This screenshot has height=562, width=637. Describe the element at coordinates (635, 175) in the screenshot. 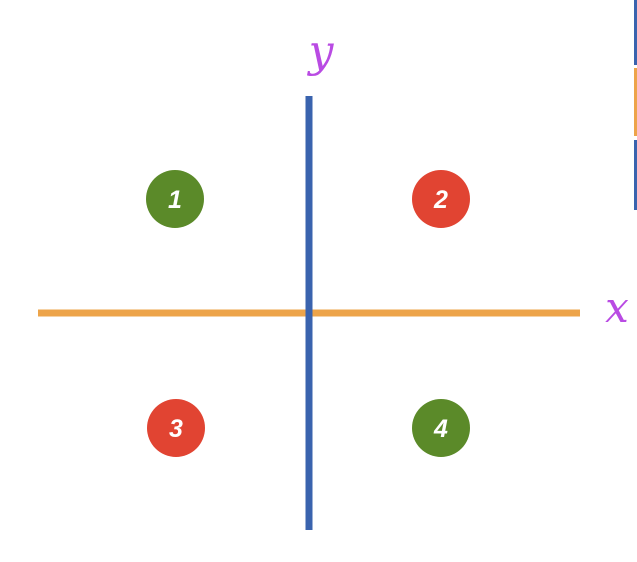

I see `edge-strip-bottom` at that location.